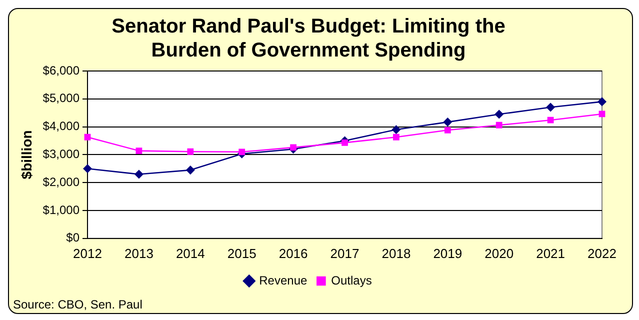 The height and width of the screenshot is (320, 639). What do you see at coordinates (447, 253) in the screenshot?
I see `x-tick-label: 2019` at bounding box center [447, 253].